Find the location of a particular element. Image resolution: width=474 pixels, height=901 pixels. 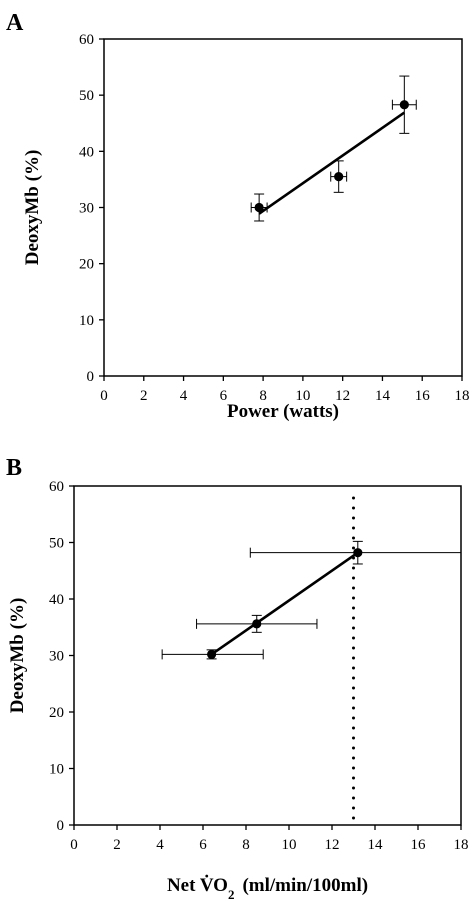

x-axis-title: Power (watts) is located at coordinates (283, 411).